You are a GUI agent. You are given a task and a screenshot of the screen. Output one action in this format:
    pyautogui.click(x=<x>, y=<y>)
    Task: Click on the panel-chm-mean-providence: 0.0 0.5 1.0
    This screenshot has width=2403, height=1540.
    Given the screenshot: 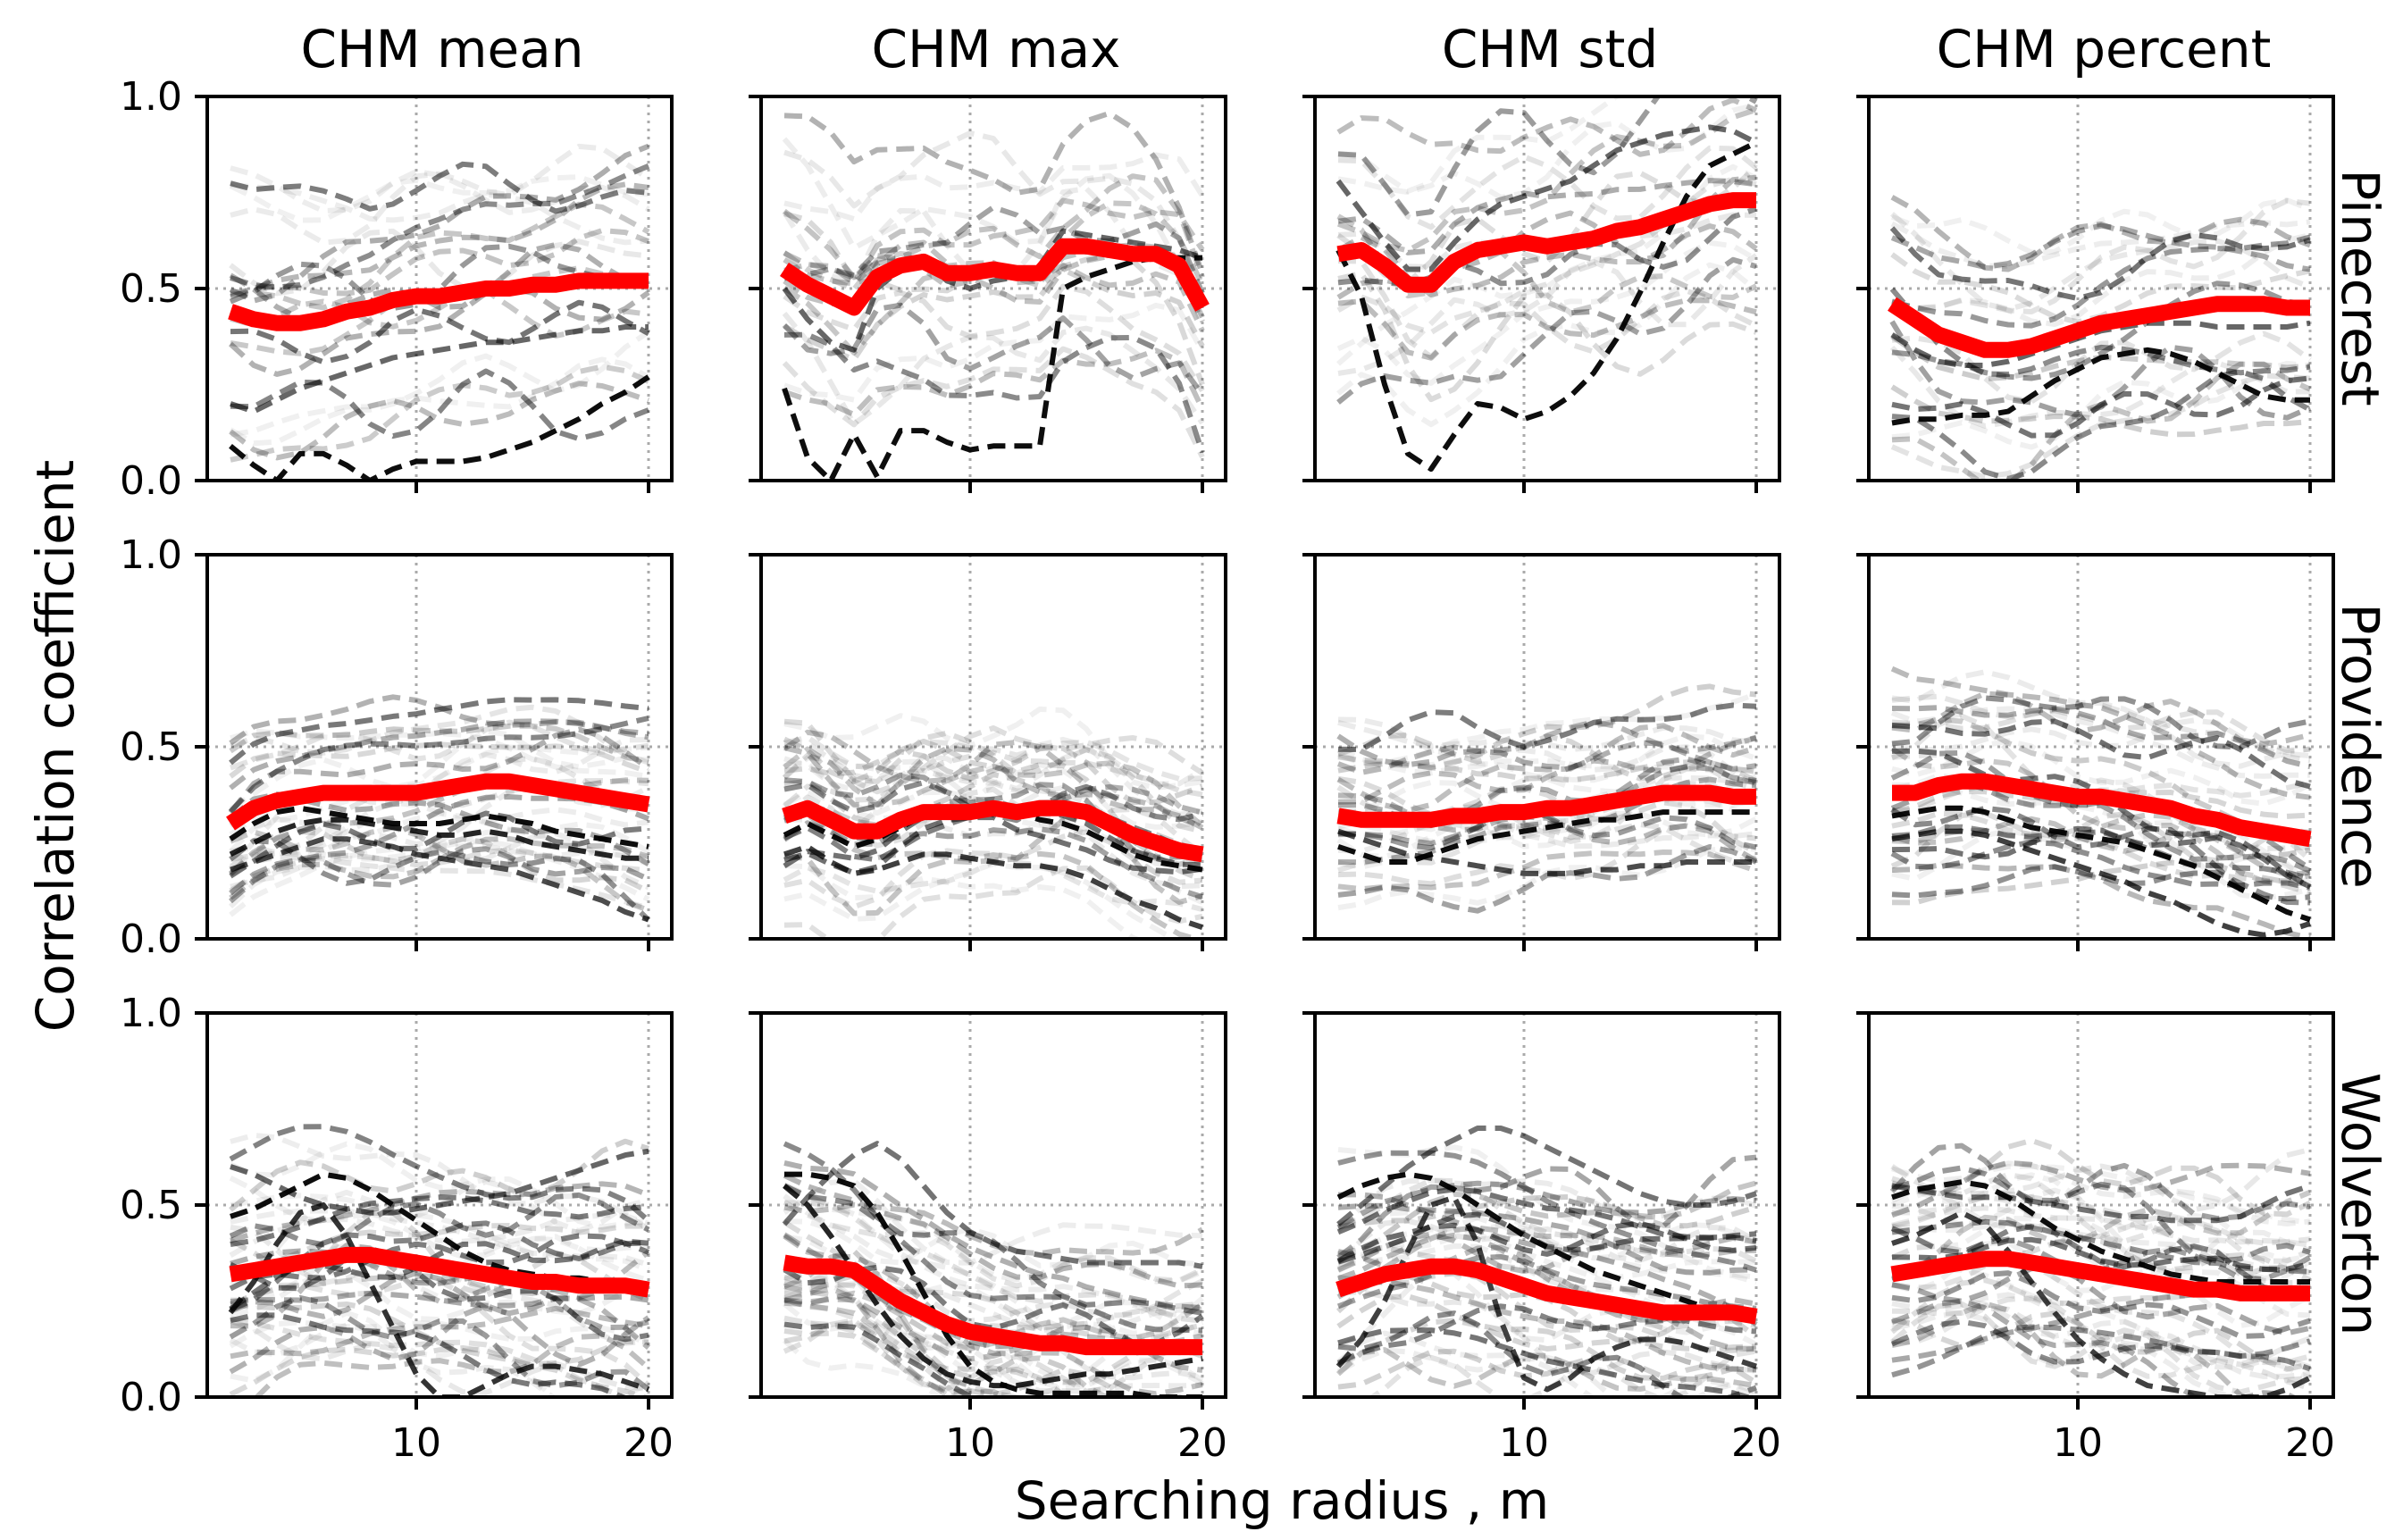 What is the action you would take?
    pyautogui.click(x=397, y=747)
    